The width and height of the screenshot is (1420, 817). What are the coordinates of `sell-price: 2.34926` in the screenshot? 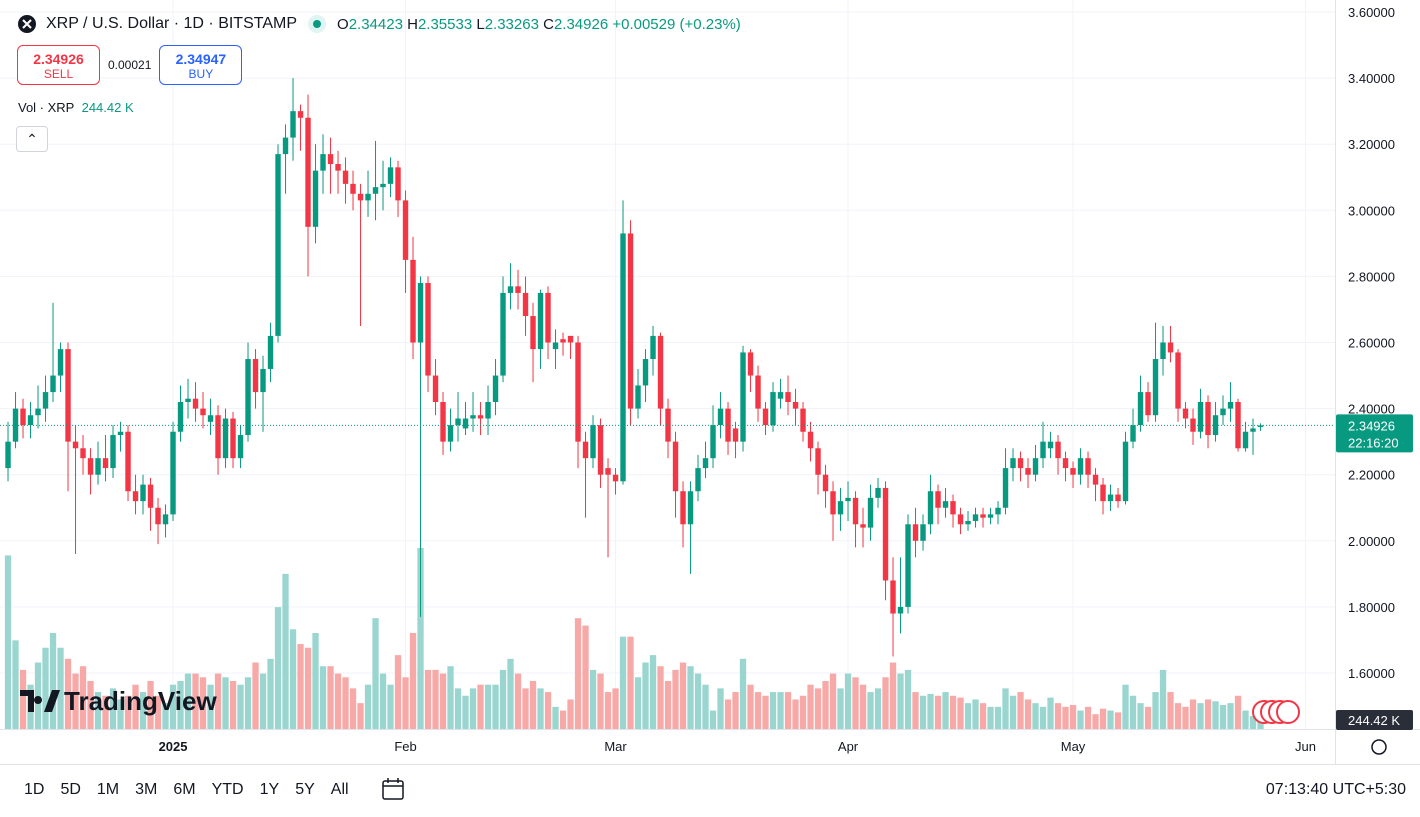 It's located at (58, 59).